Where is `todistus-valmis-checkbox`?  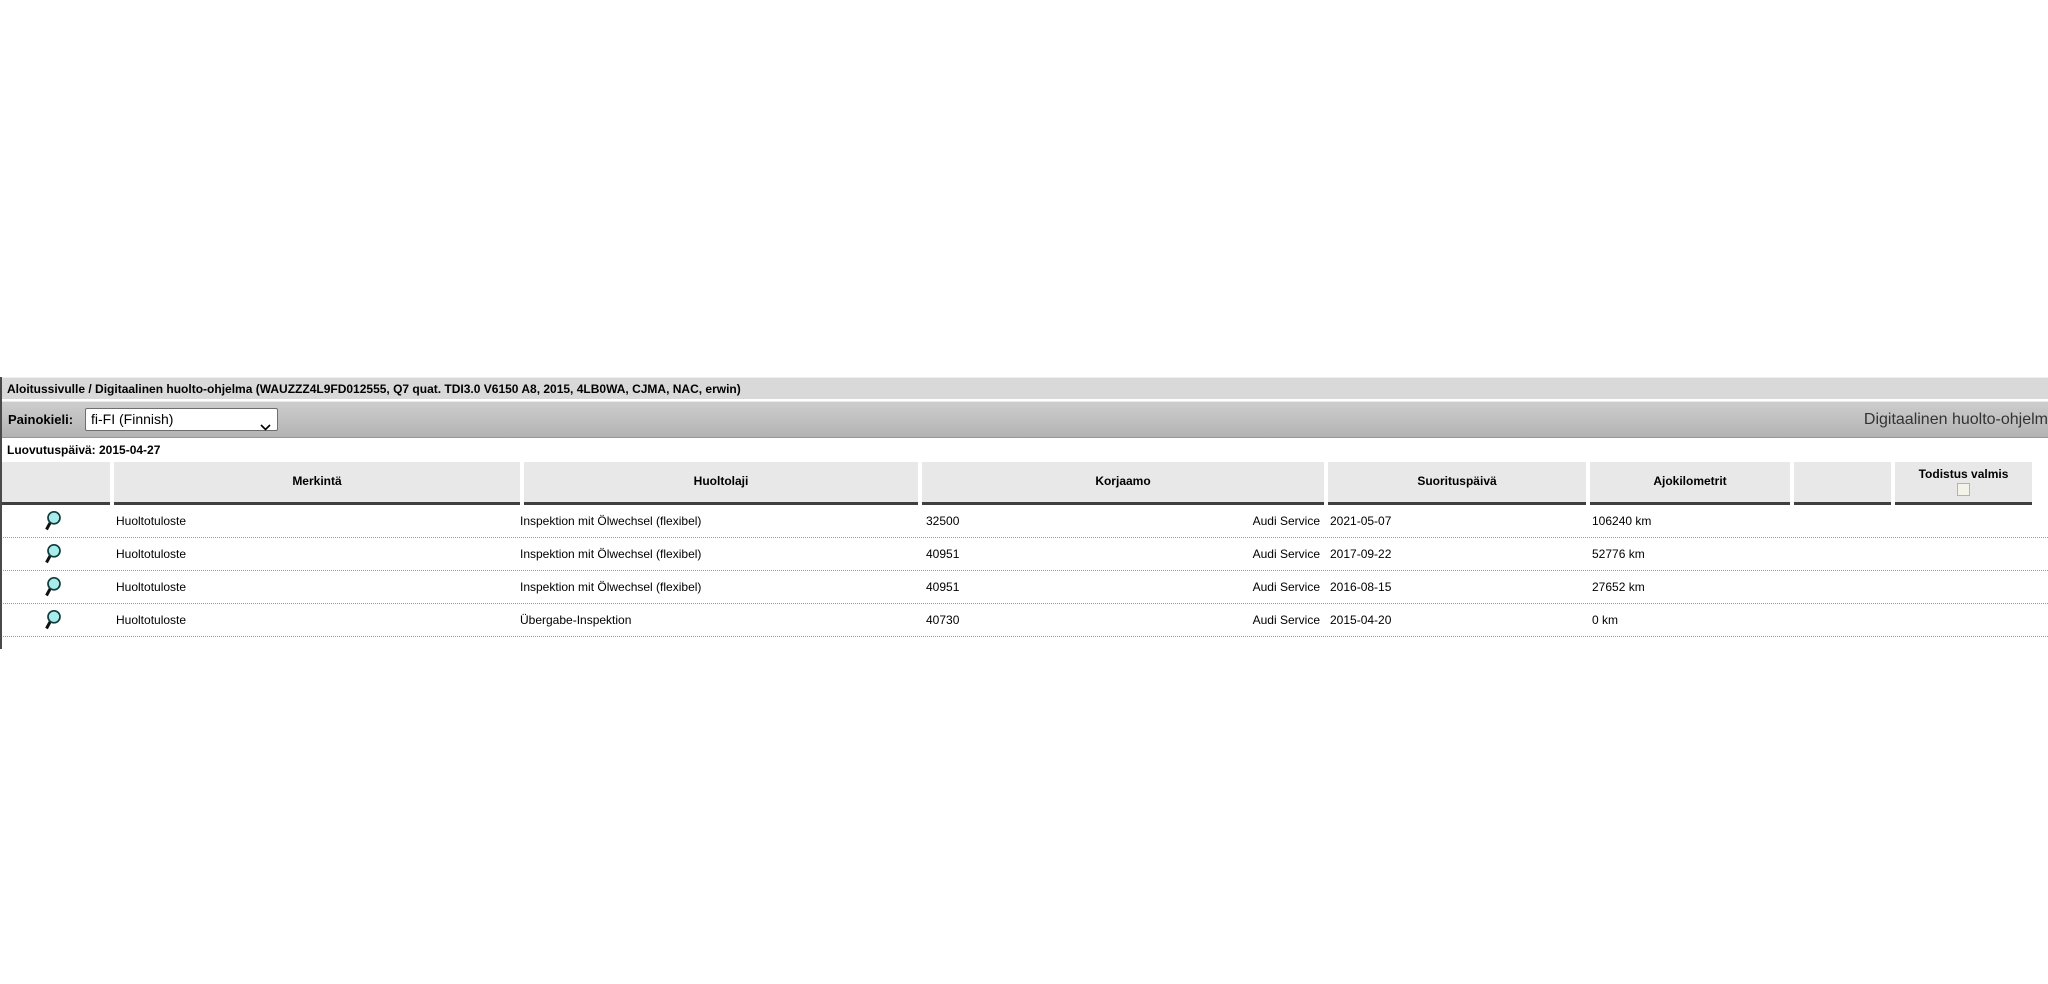
todistus-valmis-checkbox is located at coordinates (1963, 489).